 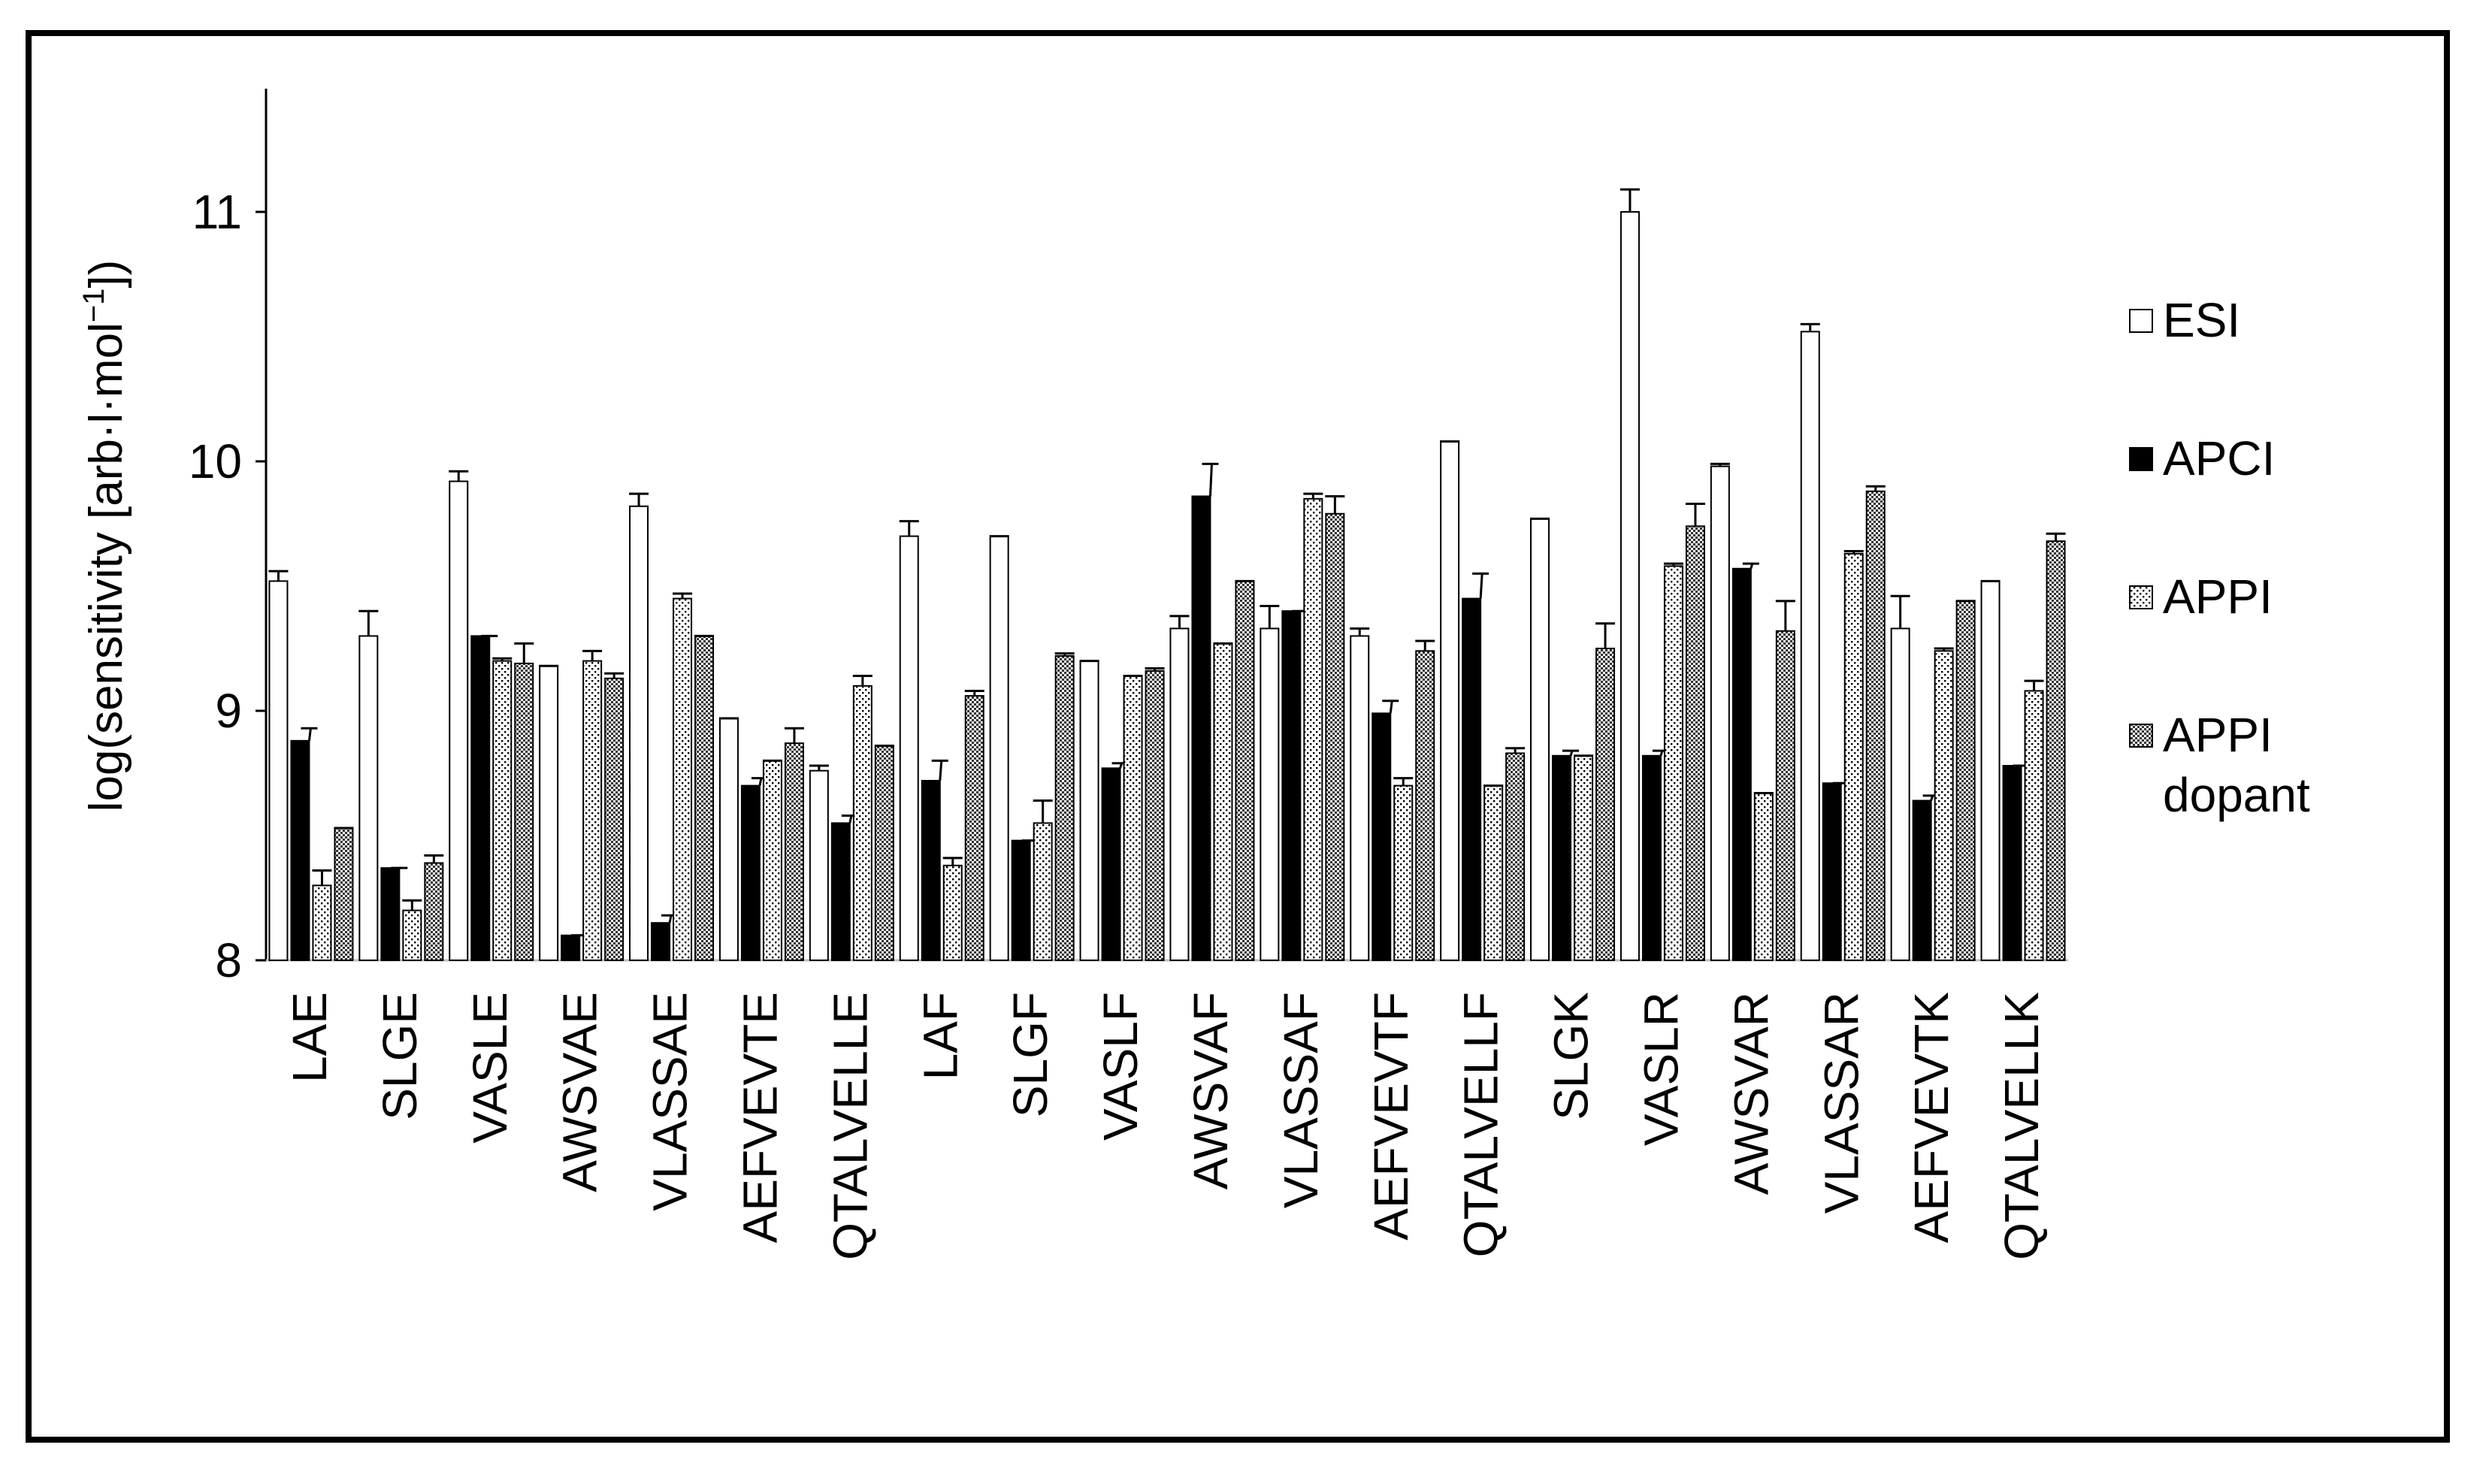 What do you see at coordinates (228, 711) in the screenshot?
I see `y-tick-label: 9` at bounding box center [228, 711].